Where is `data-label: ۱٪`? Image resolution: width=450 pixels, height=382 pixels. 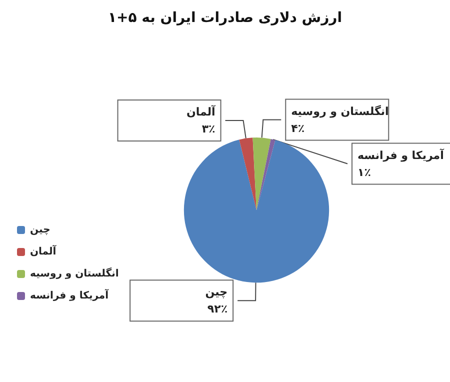
data-label: ۱٪ is located at coordinates (364, 172).